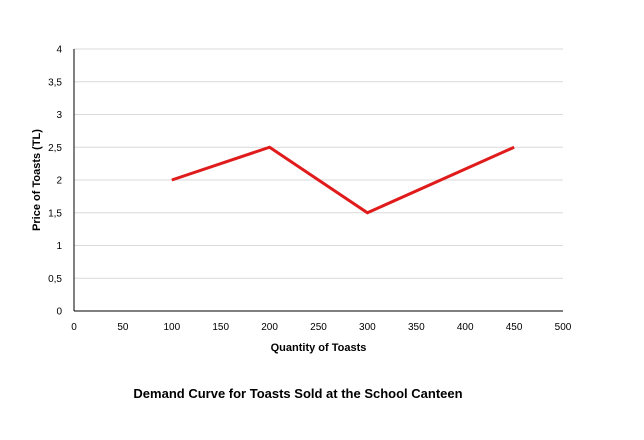 This screenshot has height=440, width=644. What do you see at coordinates (220, 327) in the screenshot?
I see `x-tick-label: 150` at bounding box center [220, 327].